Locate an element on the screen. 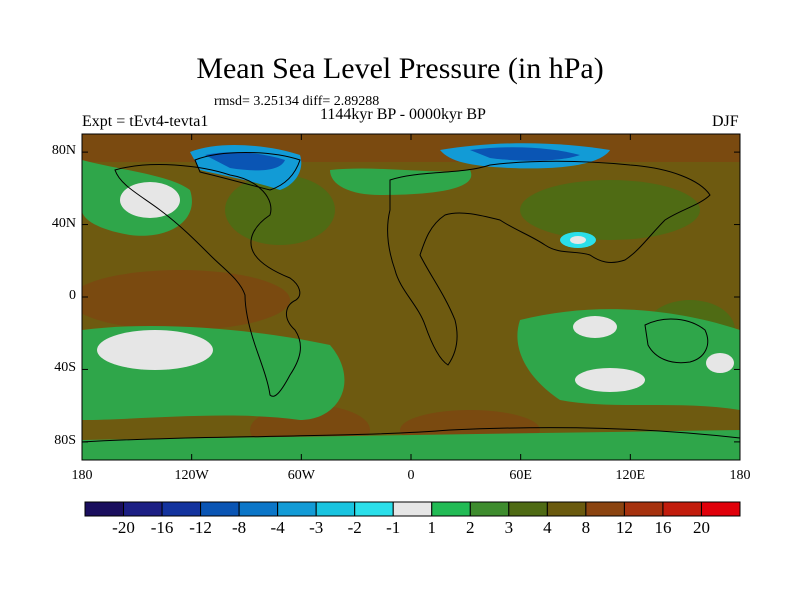 The width and height of the screenshot is (800, 600). lon-tick-label: 60E is located at coordinates (520, 475).